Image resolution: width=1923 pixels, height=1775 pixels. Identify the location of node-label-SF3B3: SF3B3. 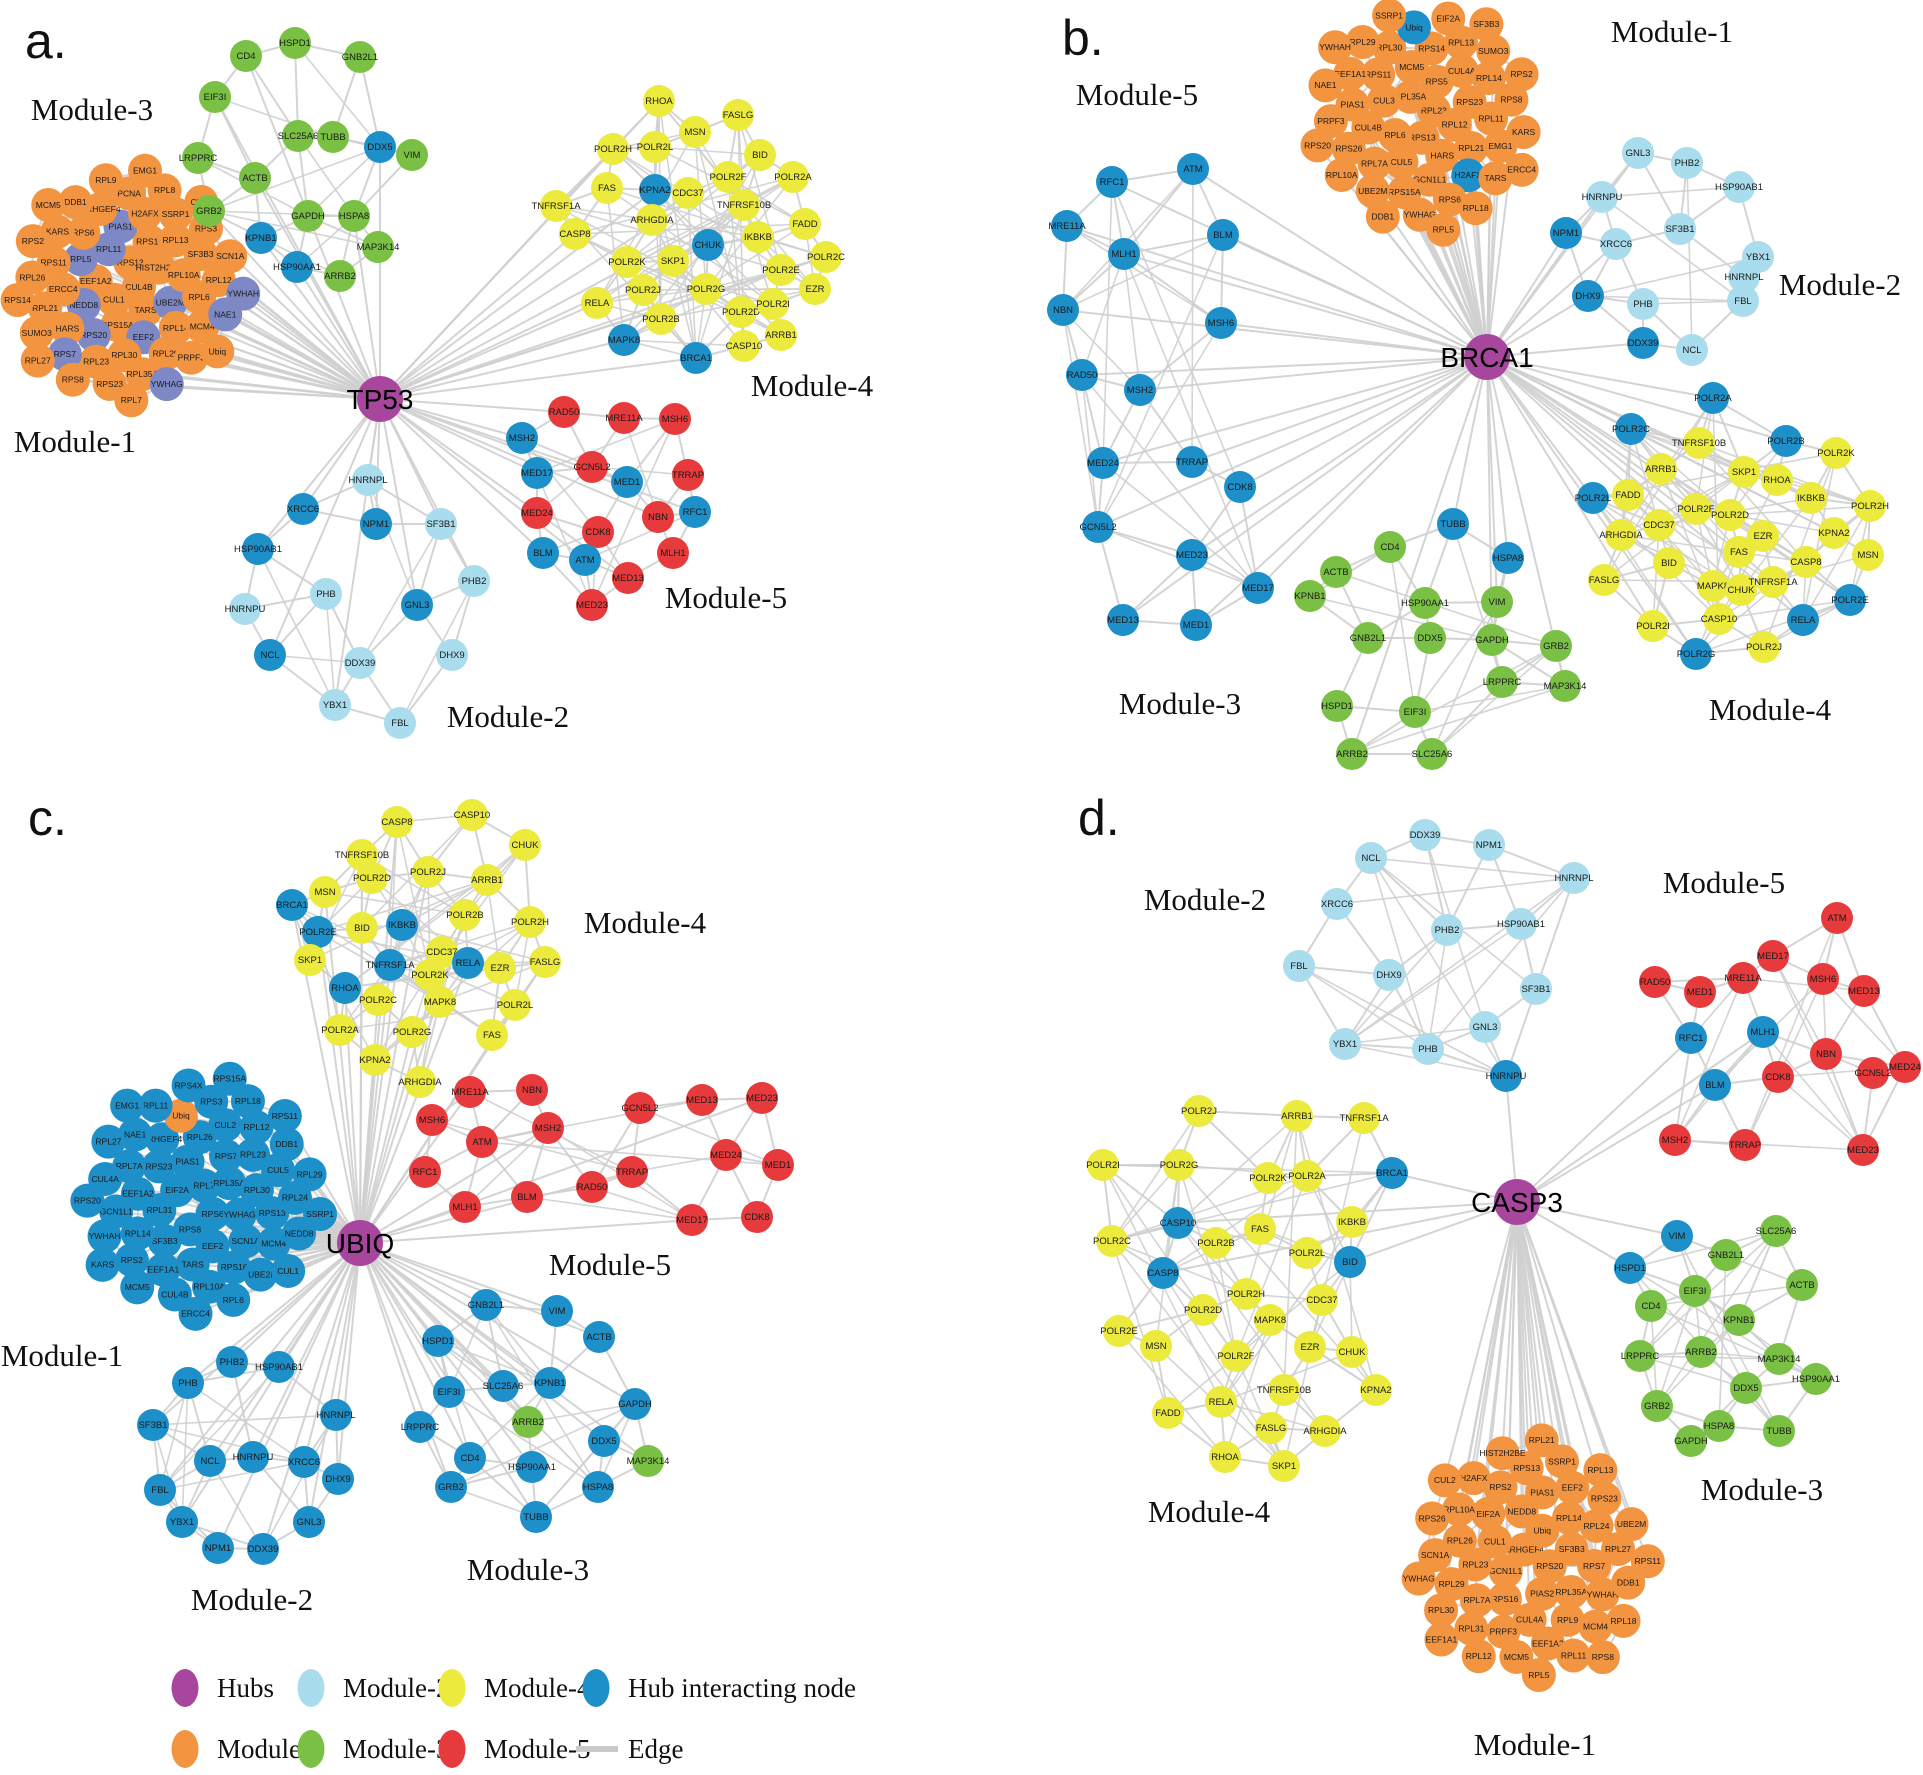
(1572, 1549).